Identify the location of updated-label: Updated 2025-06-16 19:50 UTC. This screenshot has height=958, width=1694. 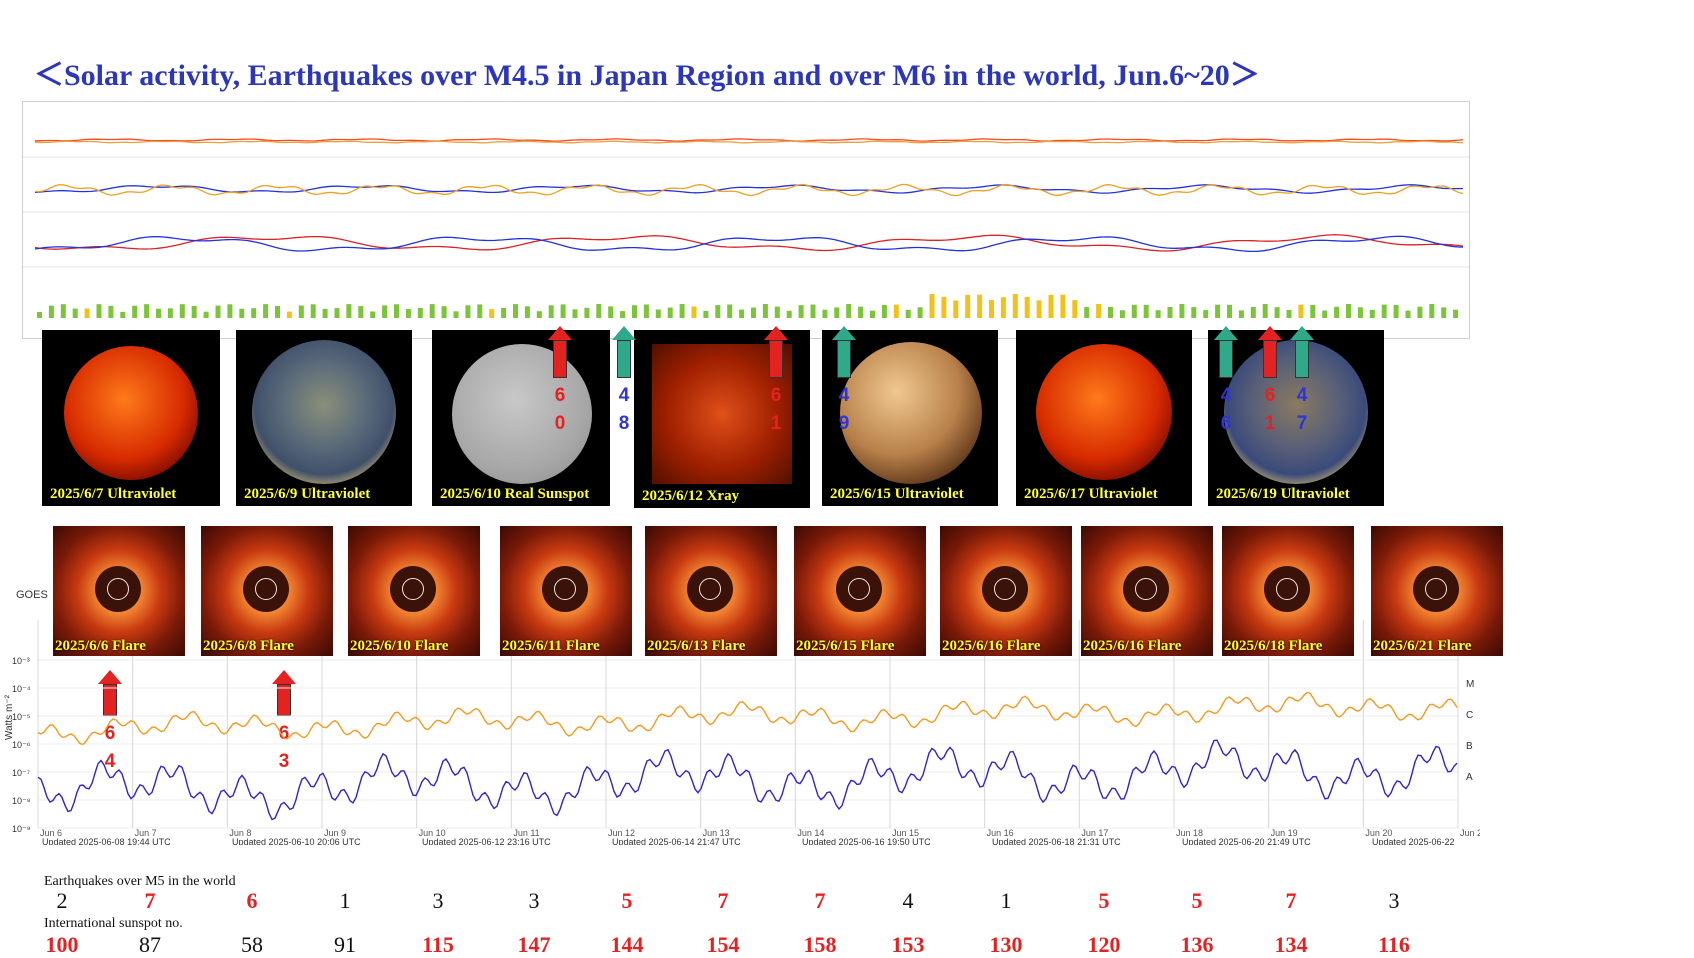
(866, 841).